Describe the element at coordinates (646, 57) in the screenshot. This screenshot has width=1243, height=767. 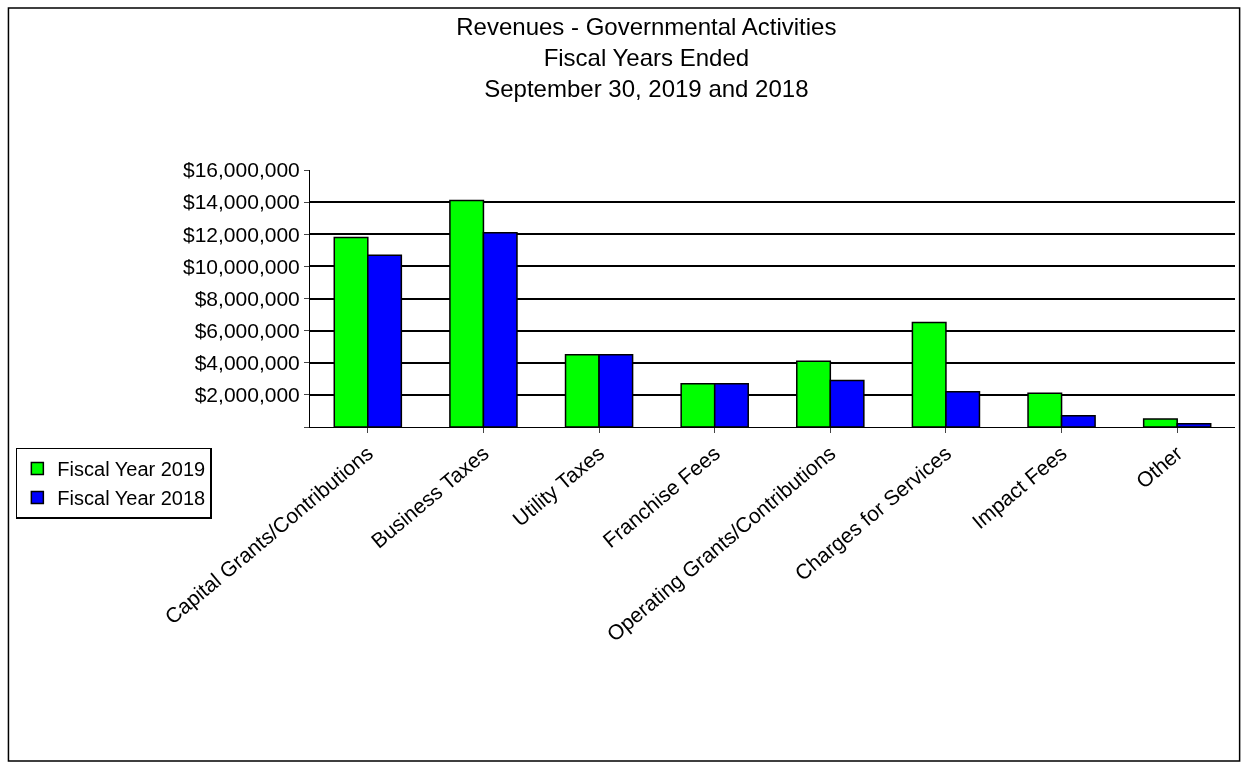
I see `chart-title: Revenues - Governmental Activities Fiscal Years Ended September 30, 2019 and 2018` at that location.